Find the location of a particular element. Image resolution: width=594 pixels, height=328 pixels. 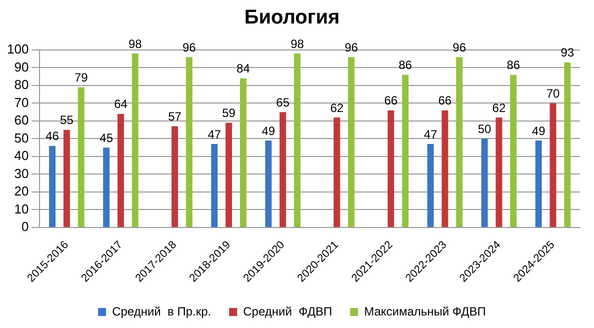

y-tick-label: 0 is located at coordinates (25, 226).